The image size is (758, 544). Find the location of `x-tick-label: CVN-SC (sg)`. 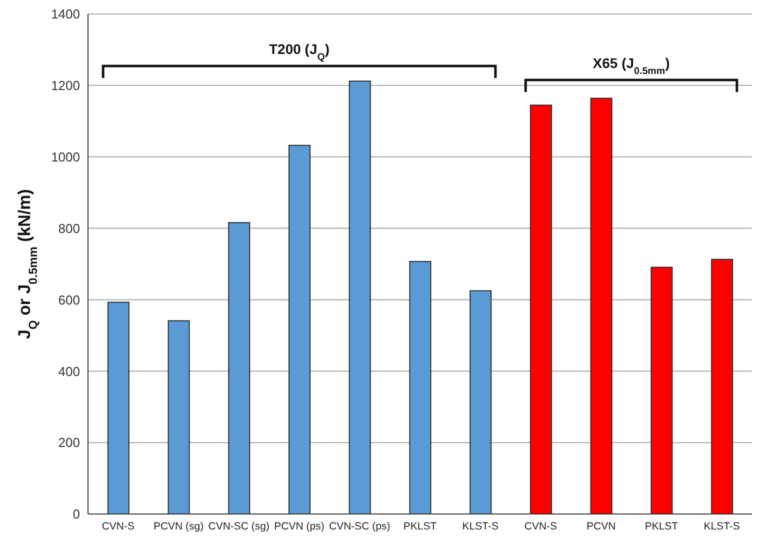

x-tick-label: CVN-SC (sg) is located at coordinates (239, 526).